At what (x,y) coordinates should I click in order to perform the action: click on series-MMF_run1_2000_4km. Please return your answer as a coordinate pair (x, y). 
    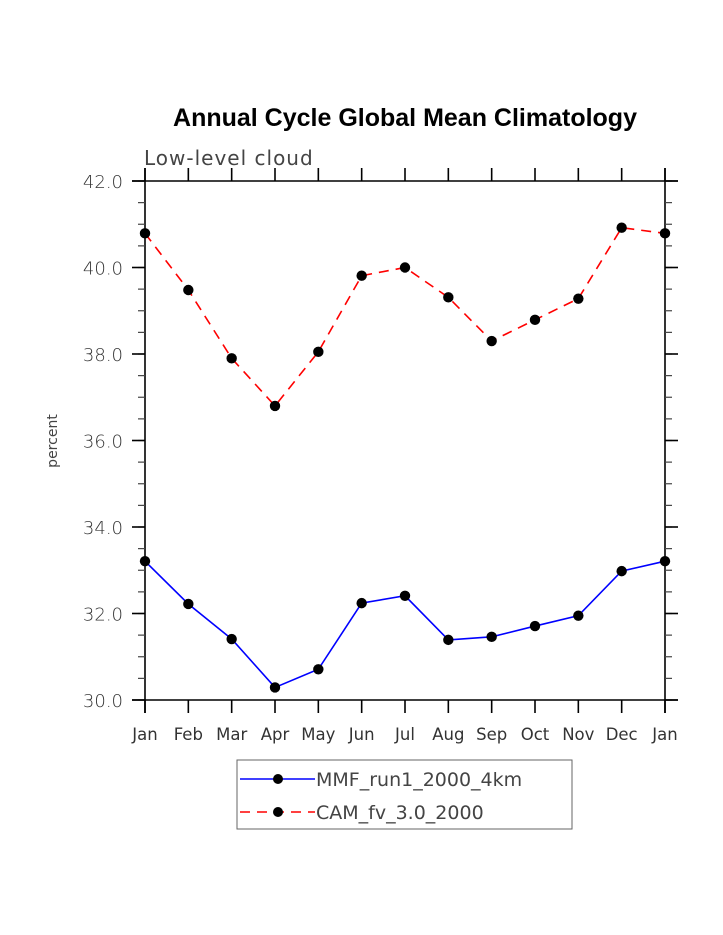
    Looking at the image, I should click on (405, 624).